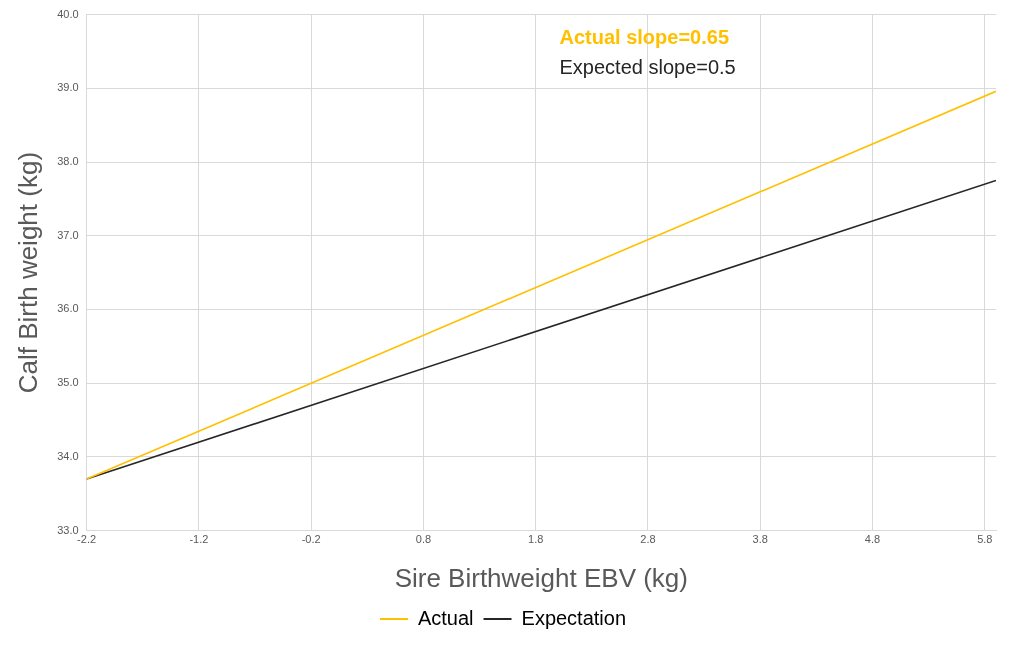  I want to click on annotation: Expected slope=0.5, so click(647, 67).